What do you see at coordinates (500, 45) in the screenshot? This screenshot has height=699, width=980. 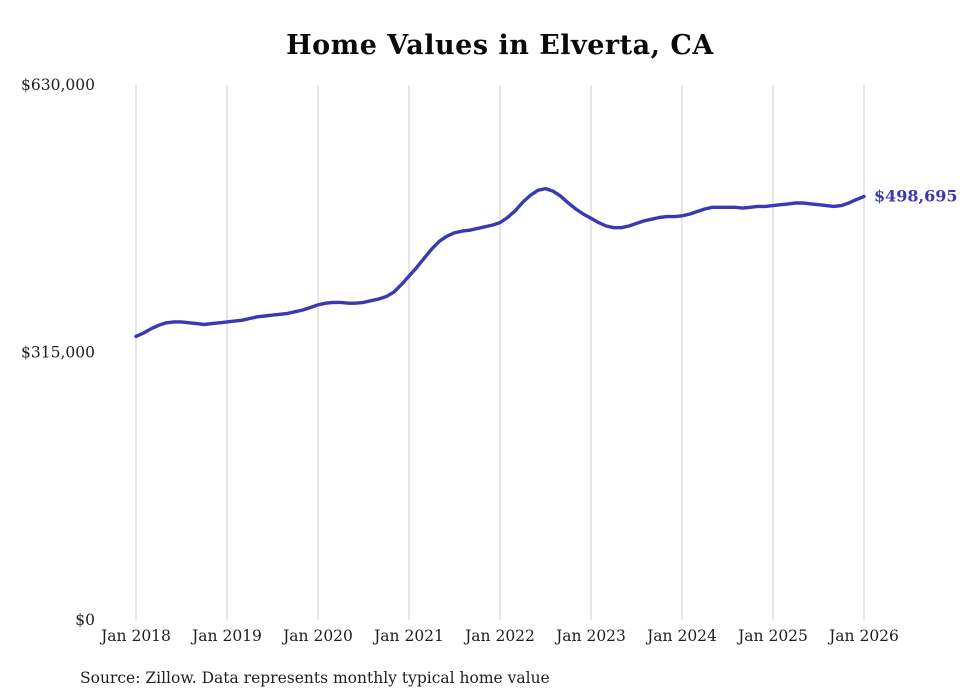 I see `chart-title: Home Values in Elverta, CA` at bounding box center [500, 45].